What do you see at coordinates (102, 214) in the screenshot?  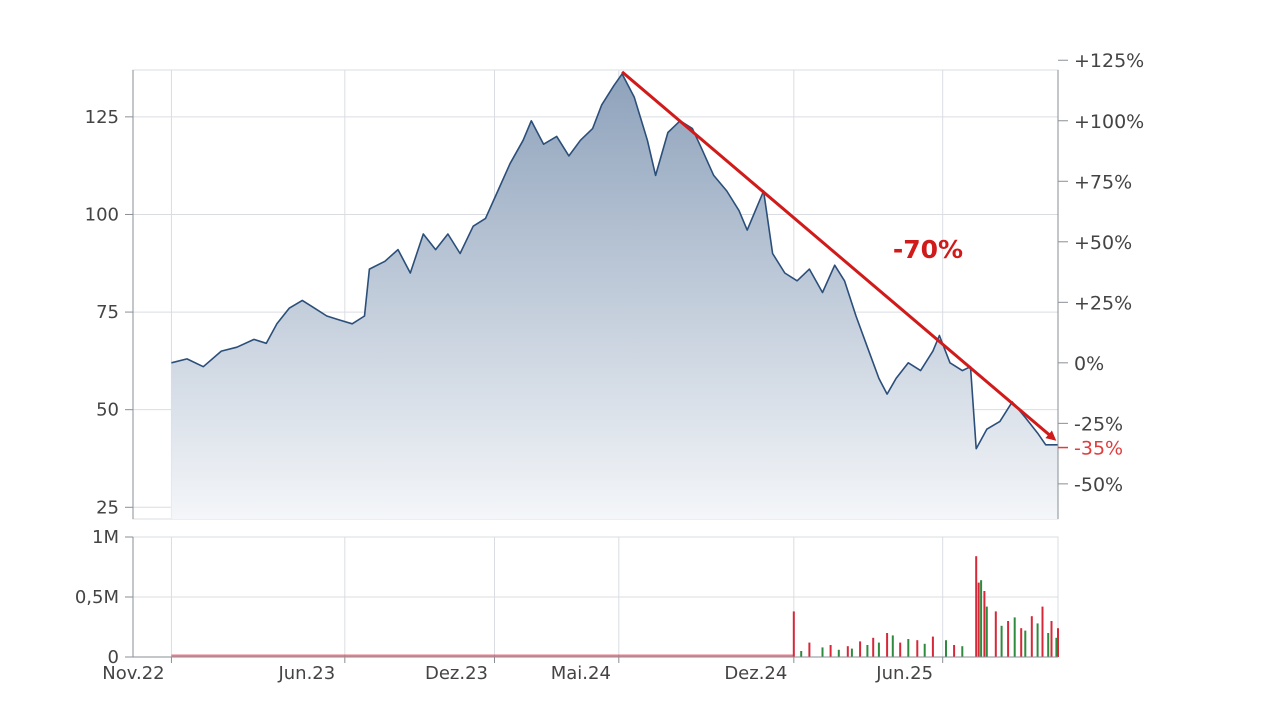 I see `price-tick-label: 100` at bounding box center [102, 214].